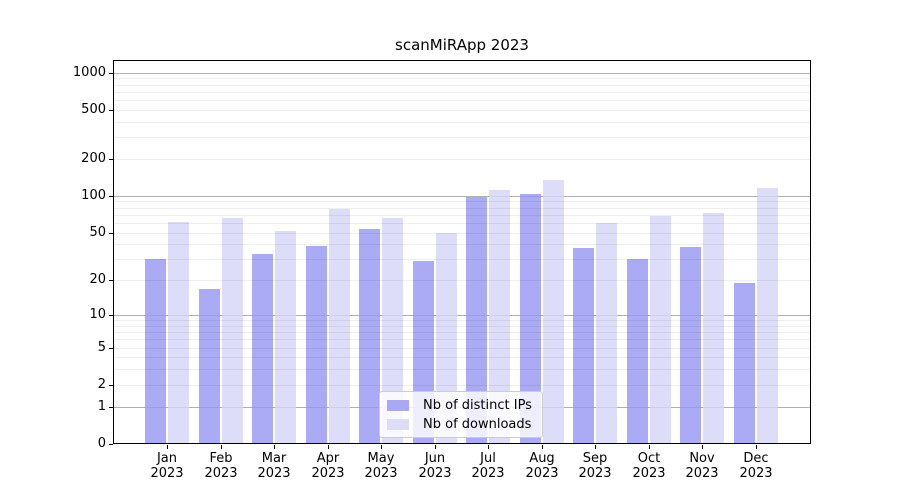 This screenshot has width=900, height=500. What do you see at coordinates (97, 279) in the screenshot?
I see `y-tick-label-20: 20` at bounding box center [97, 279].